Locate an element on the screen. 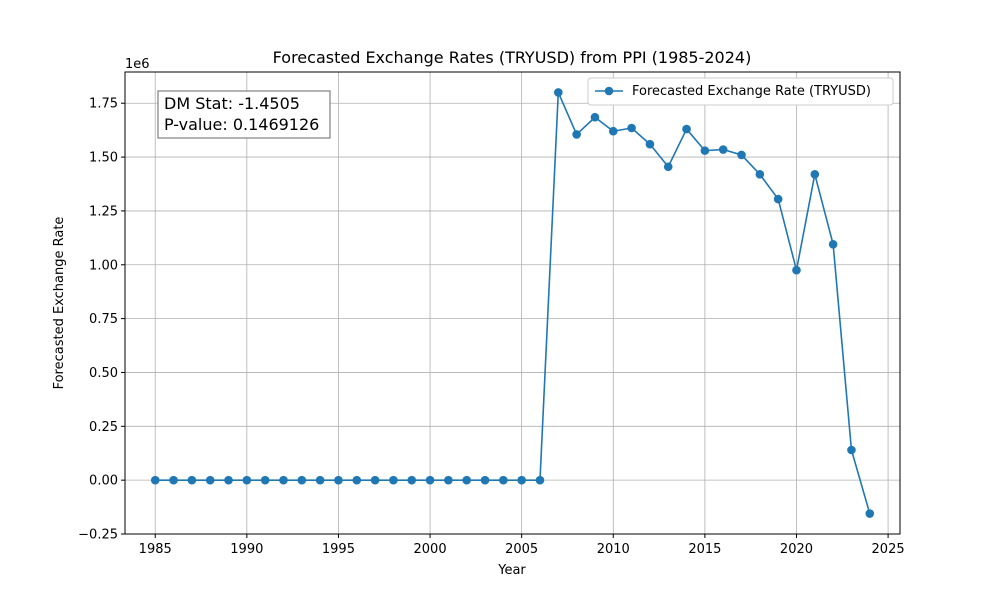 The image size is (1000, 604). x-tick-label: 2015 is located at coordinates (704, 549).